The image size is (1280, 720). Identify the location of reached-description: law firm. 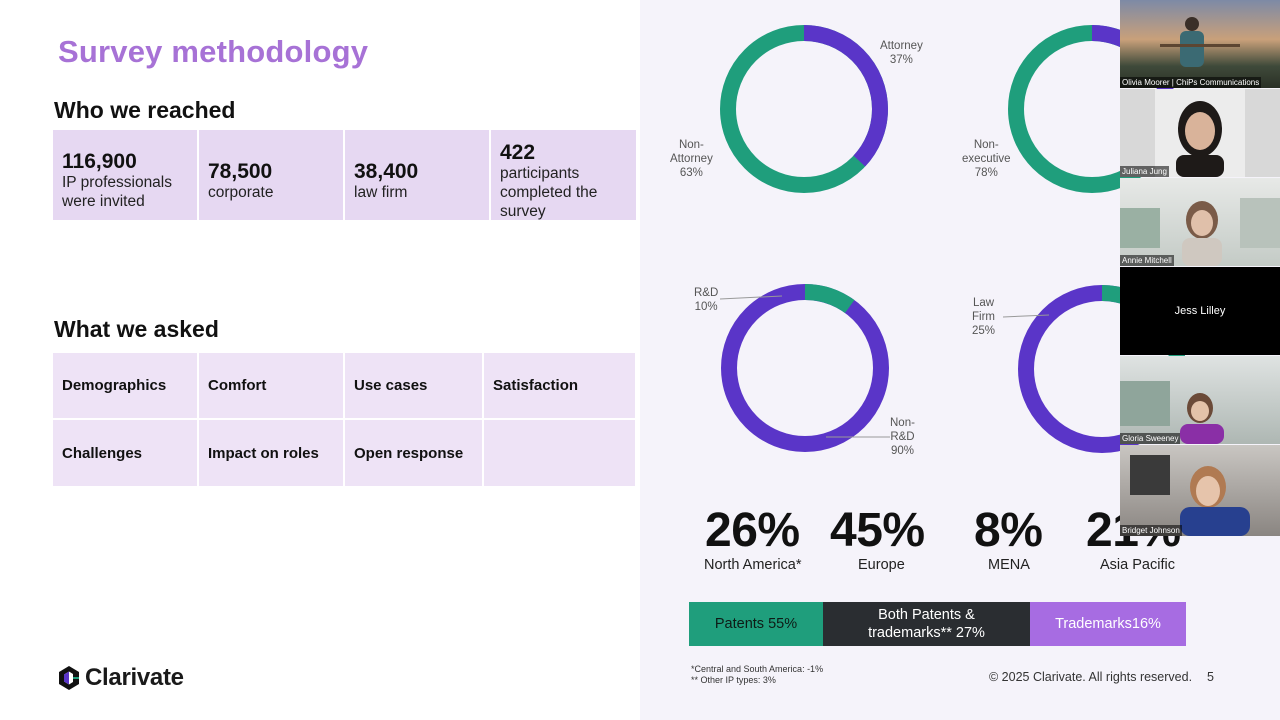
(381, 192).